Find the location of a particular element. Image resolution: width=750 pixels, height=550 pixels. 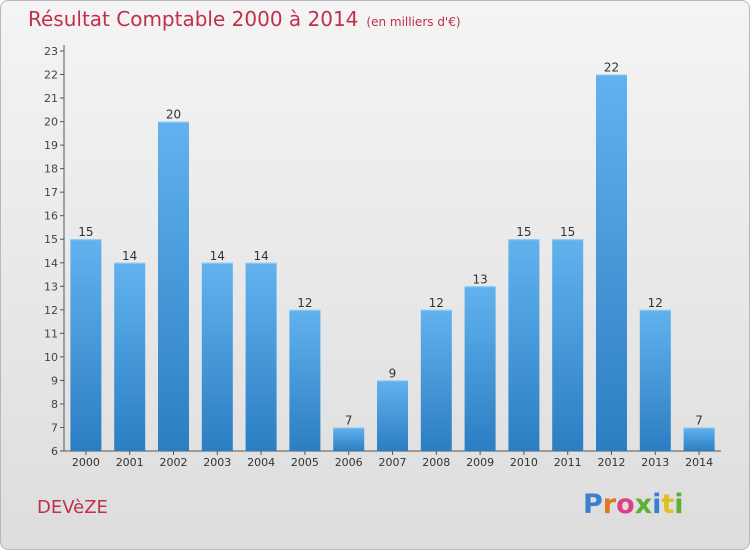

y-tick-label: 15 is located at coordinates (51, 239).